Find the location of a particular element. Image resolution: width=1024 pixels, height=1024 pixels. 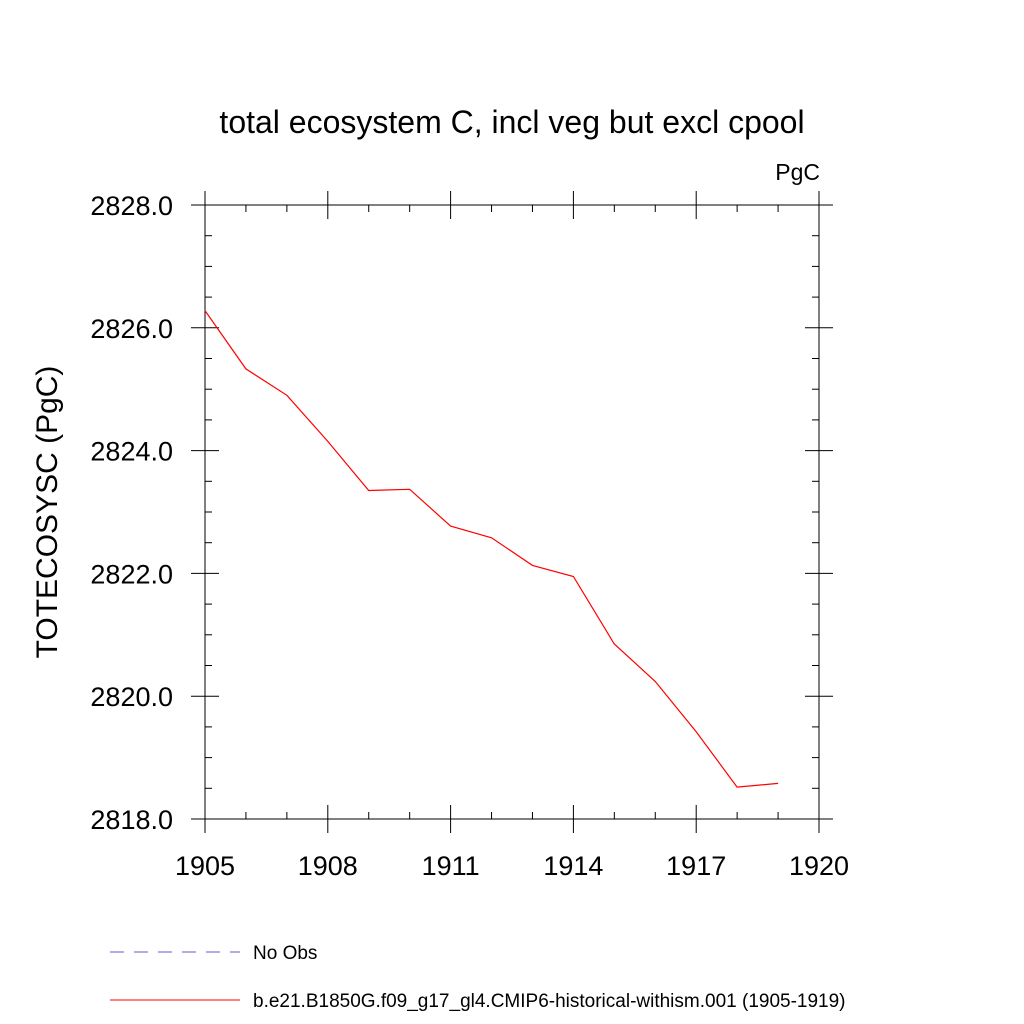

y-tick-label: 2818.0 is located at coordinates (131, 820).